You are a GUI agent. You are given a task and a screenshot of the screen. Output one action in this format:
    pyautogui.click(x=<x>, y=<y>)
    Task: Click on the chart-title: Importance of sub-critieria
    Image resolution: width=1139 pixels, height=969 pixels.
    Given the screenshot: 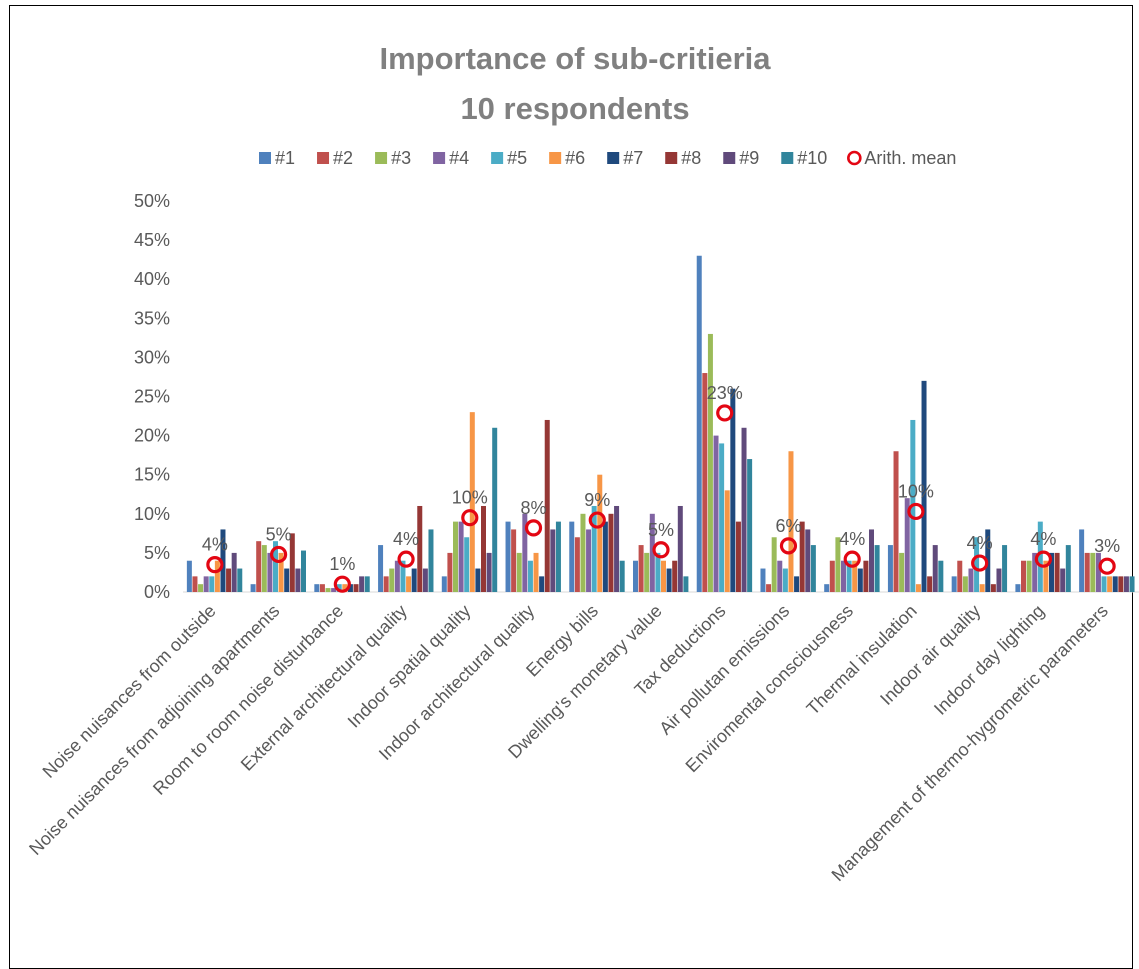 What is the action you would take?
    pyautogui.click(x=575, y=58)
    